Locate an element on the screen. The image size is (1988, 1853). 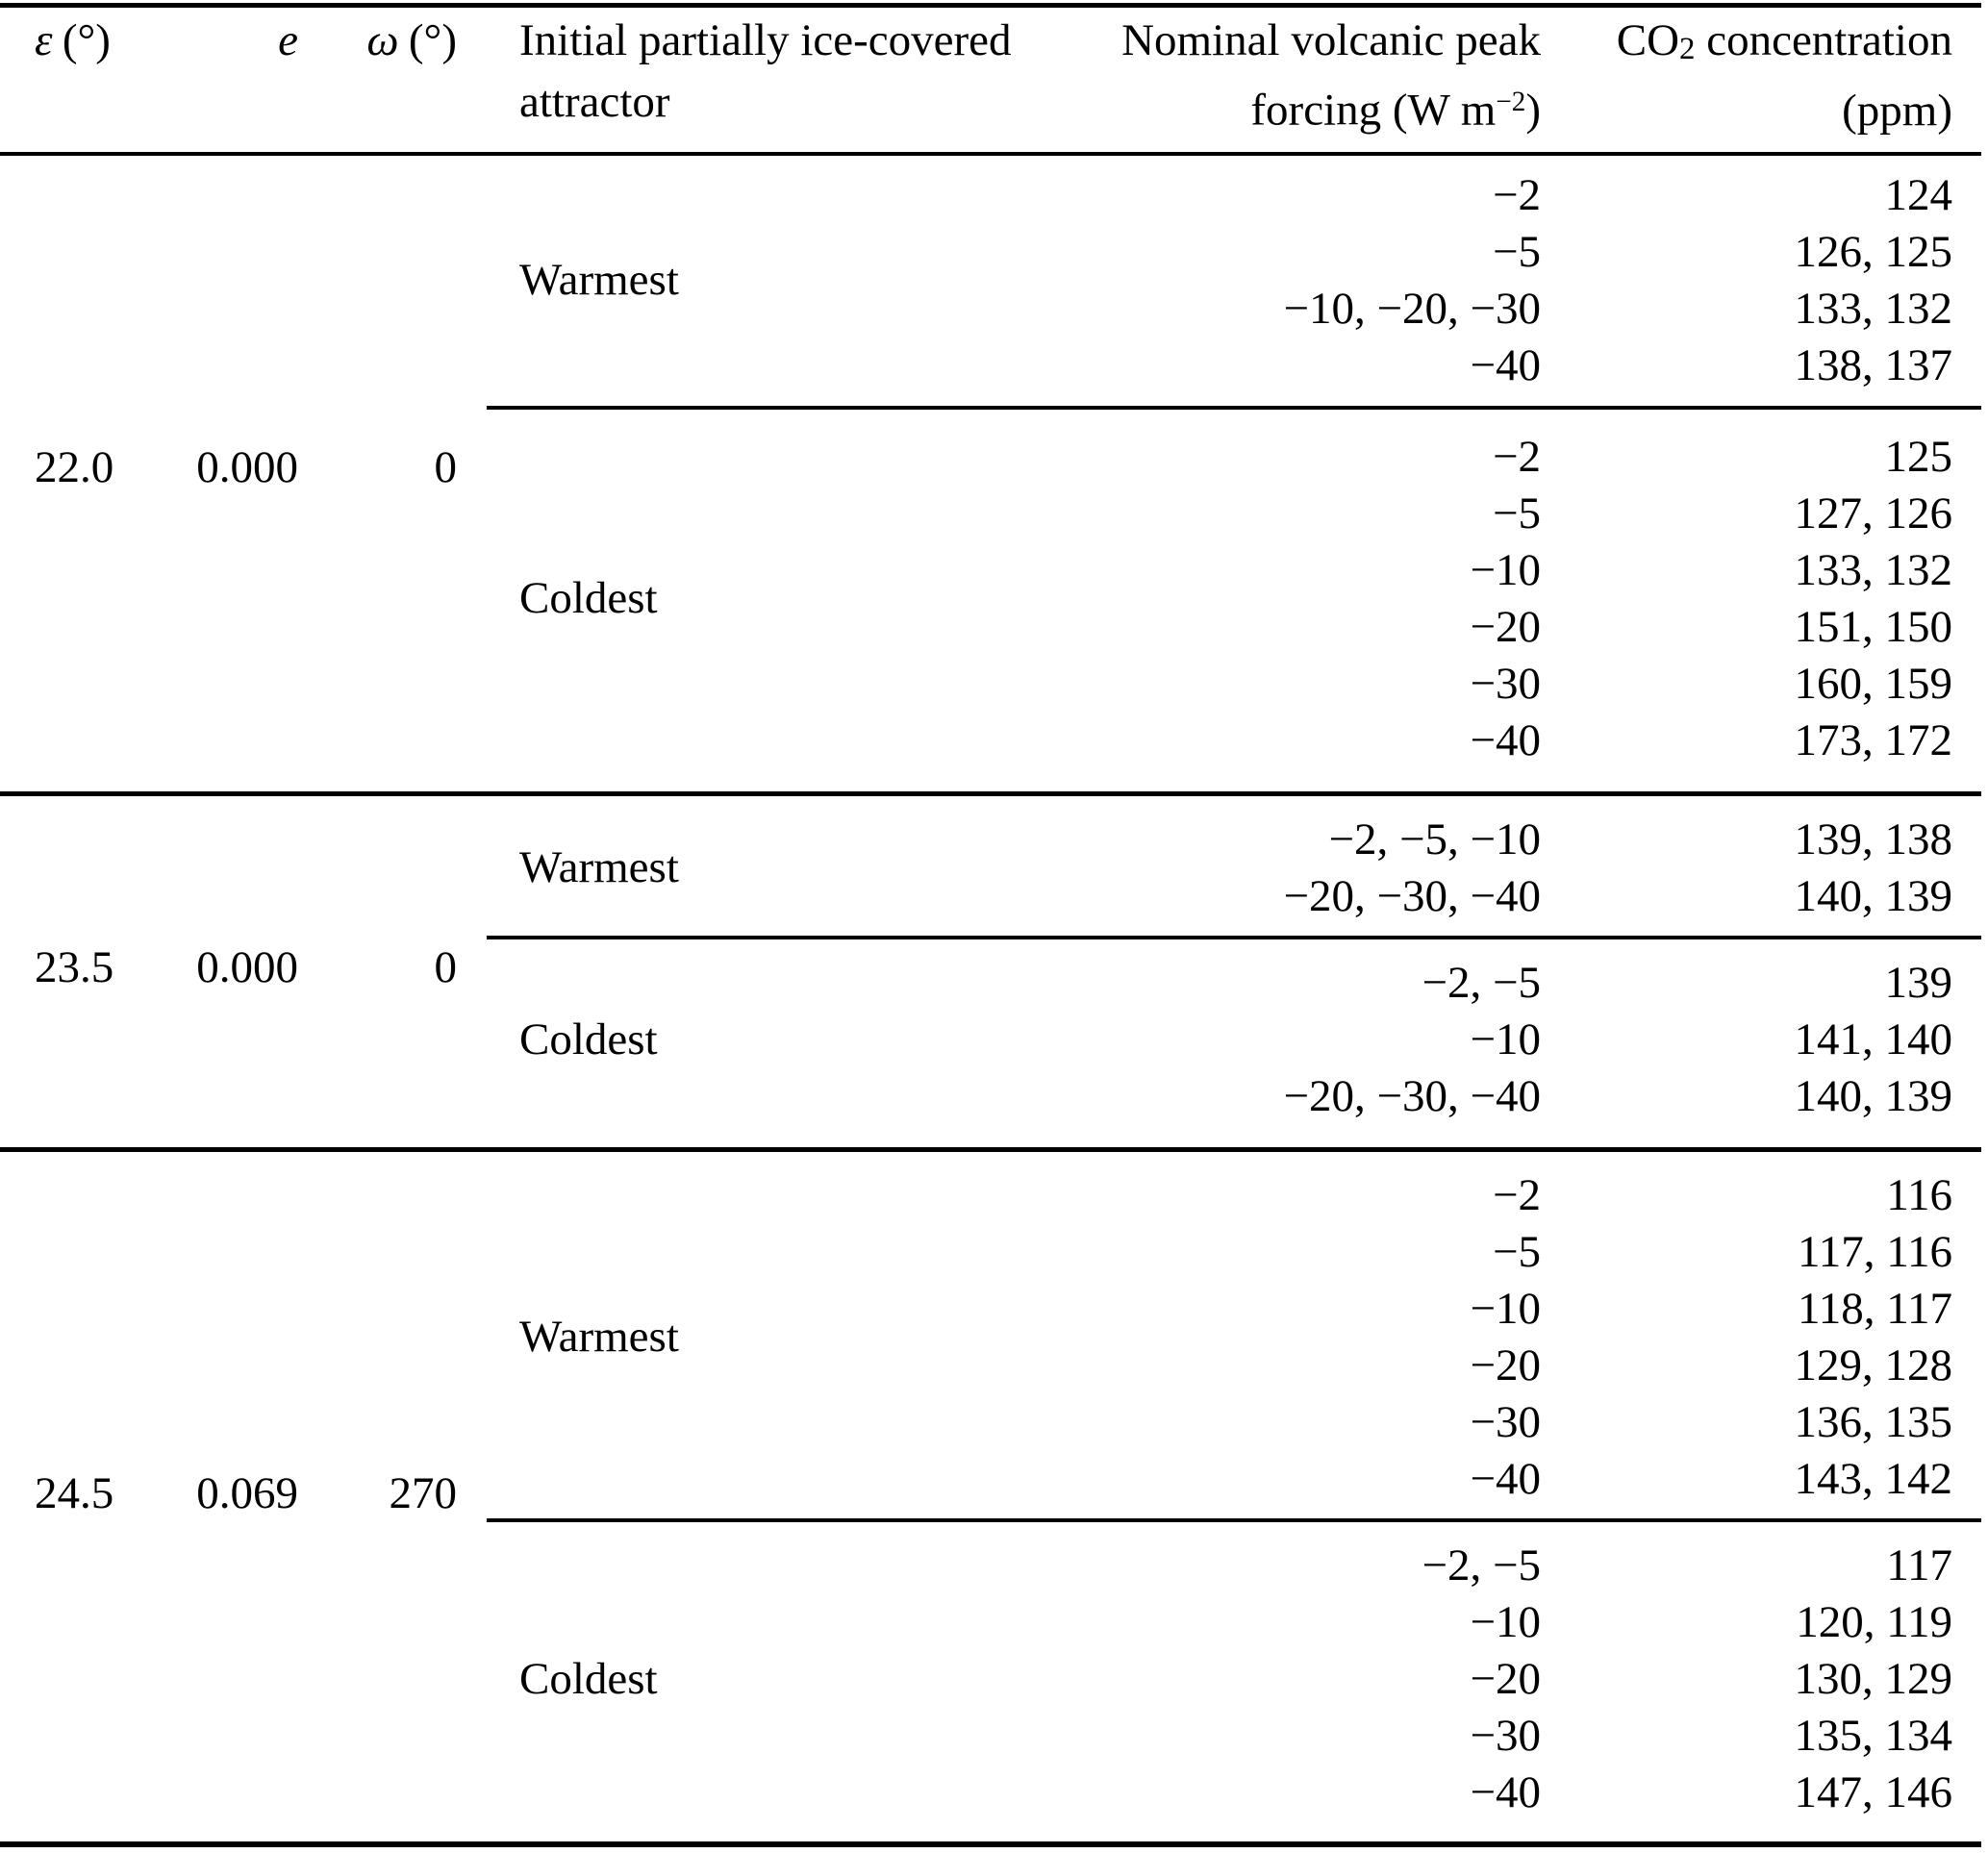
subsection-rule is located at coordinates (1234, 417).